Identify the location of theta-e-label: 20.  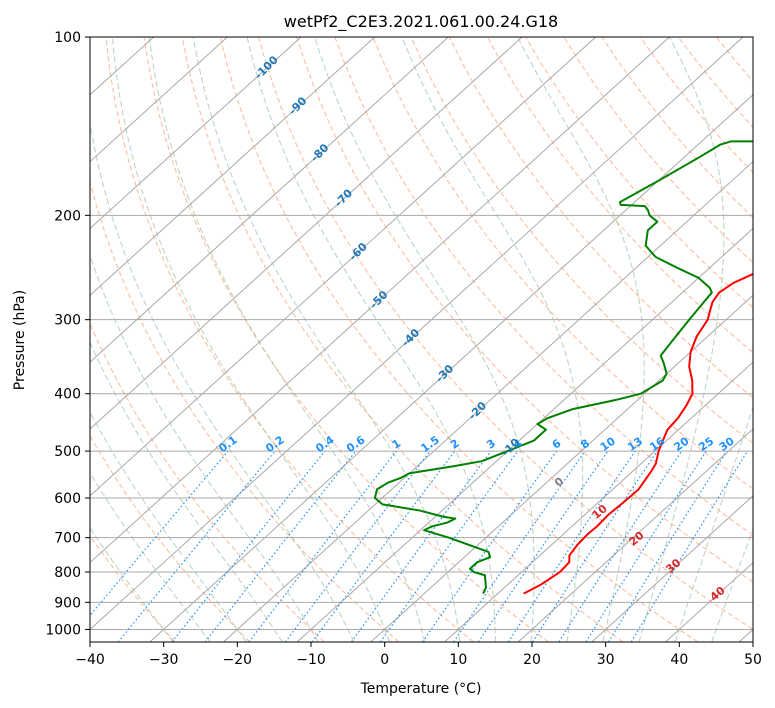
(637, 539).